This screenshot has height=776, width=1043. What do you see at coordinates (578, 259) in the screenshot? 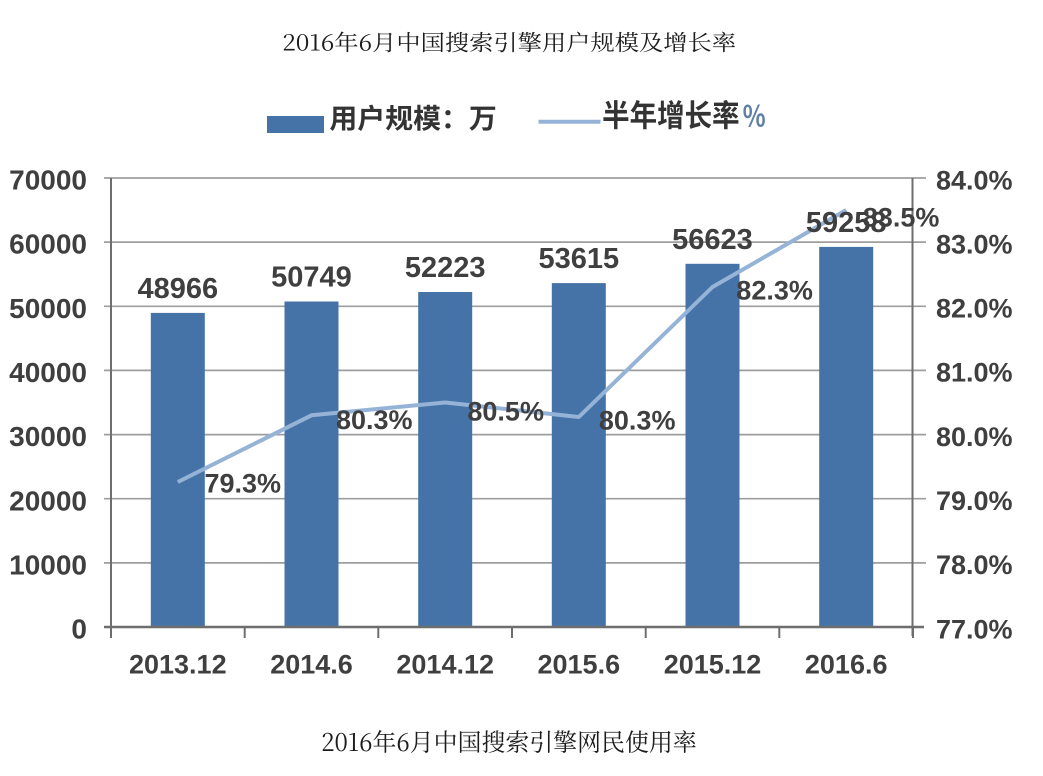
I see `svg-text: 53615` at bounding box center [578, 259].